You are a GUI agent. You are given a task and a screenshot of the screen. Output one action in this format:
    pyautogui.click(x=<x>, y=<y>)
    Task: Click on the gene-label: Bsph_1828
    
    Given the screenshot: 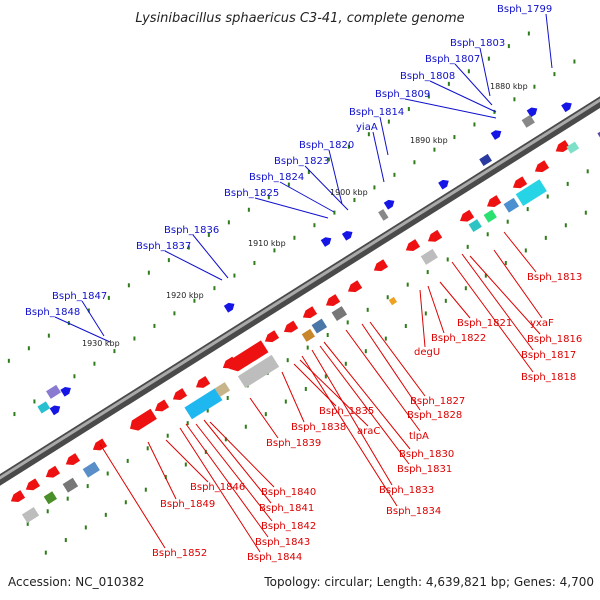 What is the action you would take?
    pyautogui.click(x=434, y=415)
    